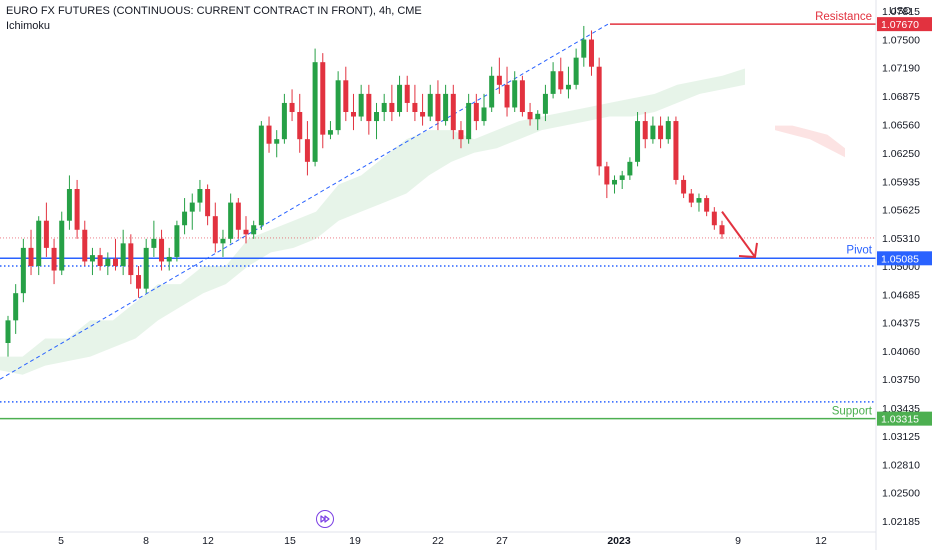  I want to click on price-tick: 1.07190, so click(901, 69).